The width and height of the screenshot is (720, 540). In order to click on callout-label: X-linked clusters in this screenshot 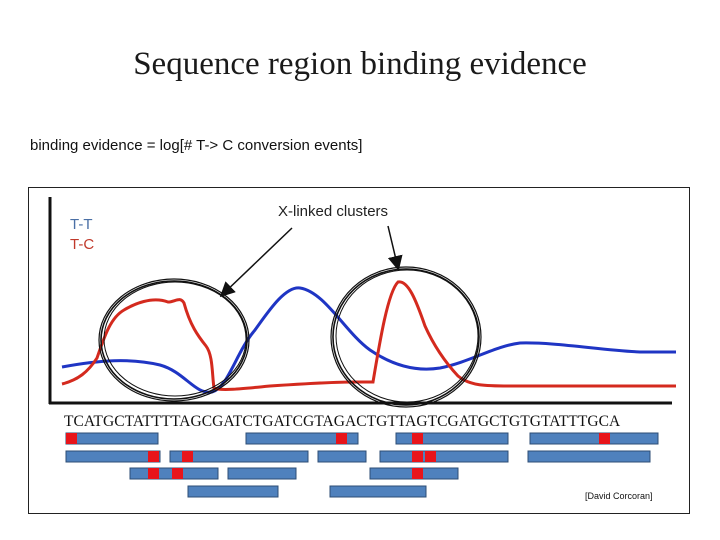, I will do `click(333, 211)`.